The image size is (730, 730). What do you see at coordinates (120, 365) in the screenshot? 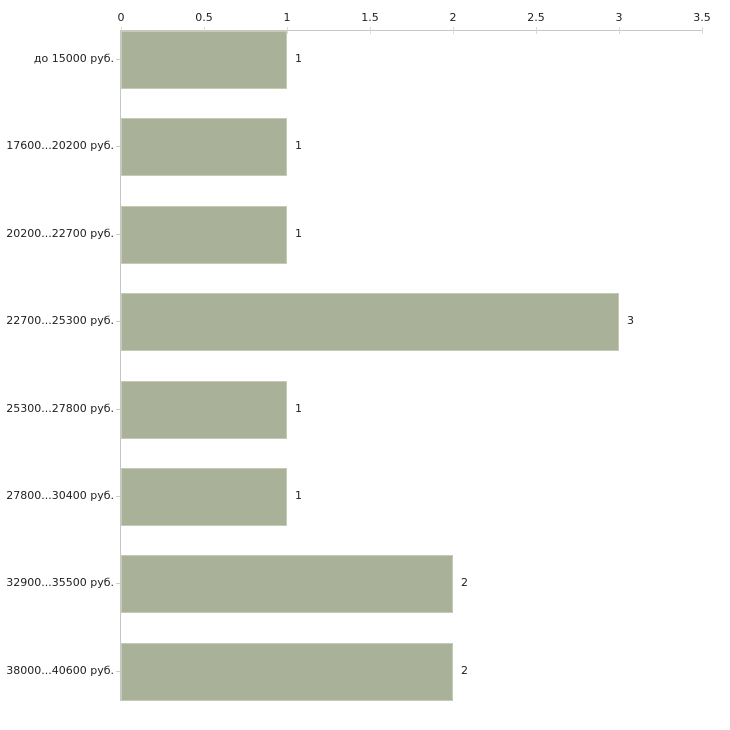
I see `y-axis-line` at bounding box center [120, 365].